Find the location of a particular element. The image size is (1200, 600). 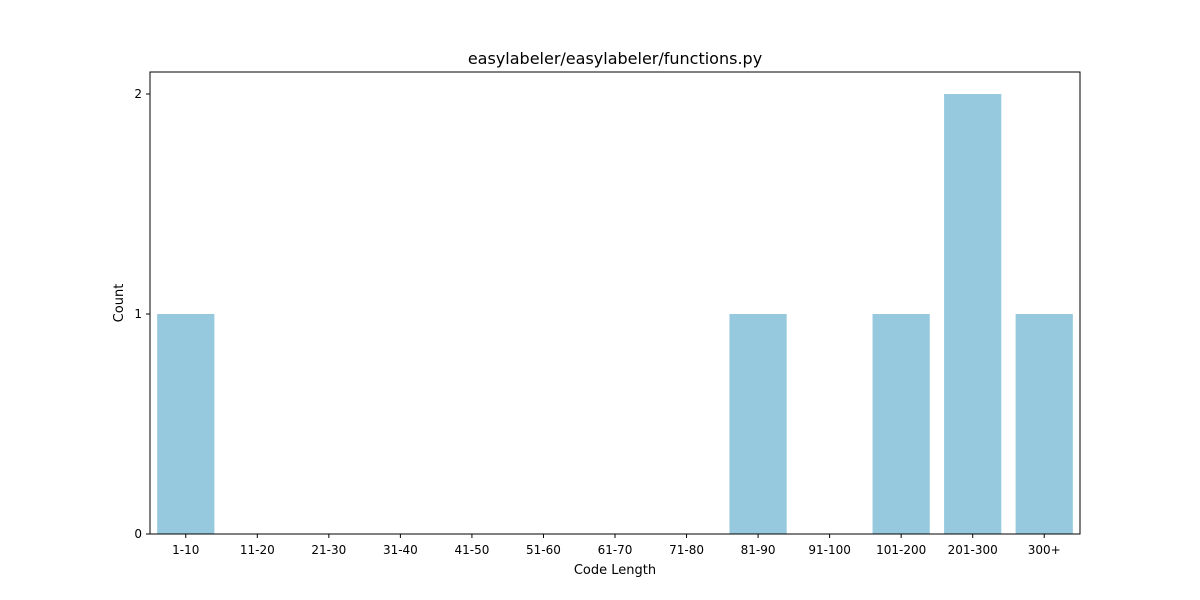

x-tick-label: 11-20 is located at coordinates (257, 550).